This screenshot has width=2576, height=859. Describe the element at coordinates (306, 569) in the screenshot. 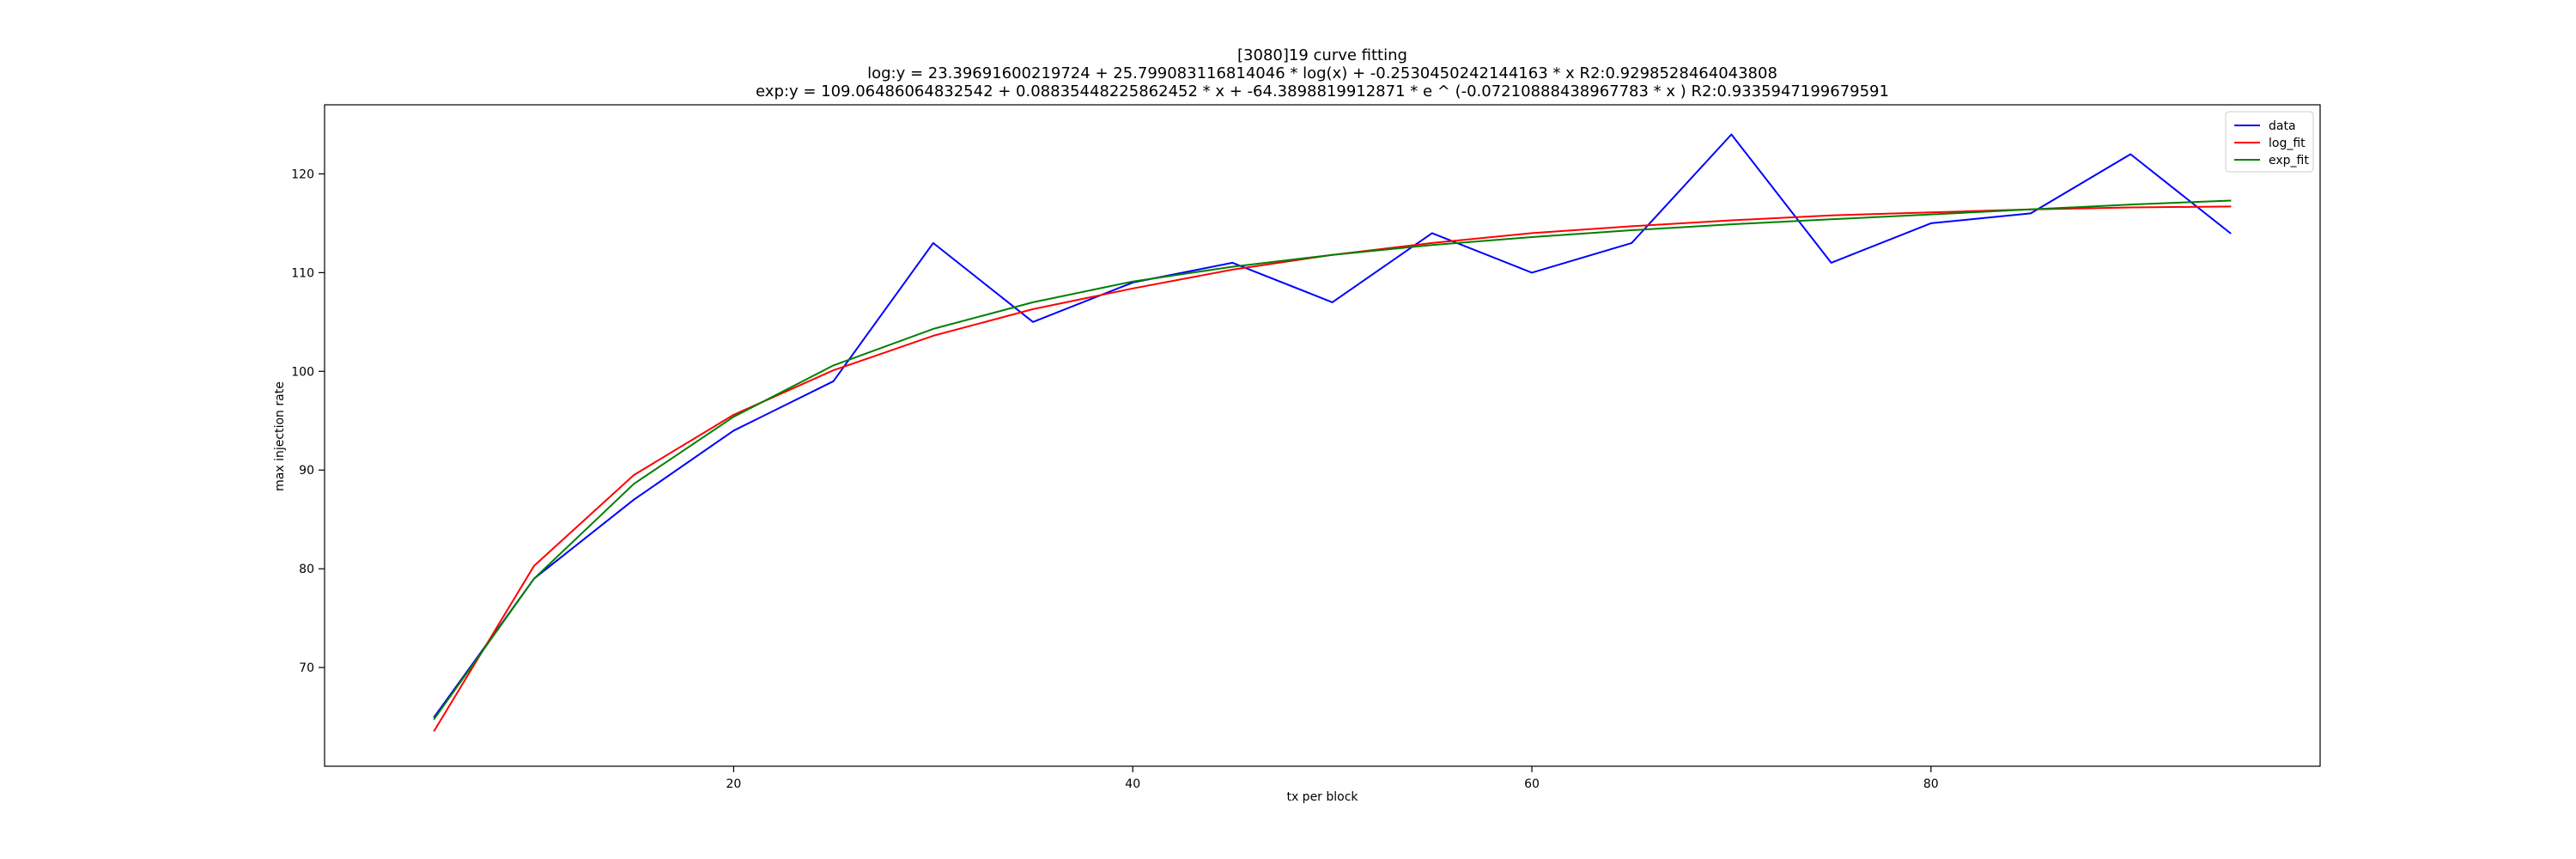

I see `y-tick-label: 80` at that location.